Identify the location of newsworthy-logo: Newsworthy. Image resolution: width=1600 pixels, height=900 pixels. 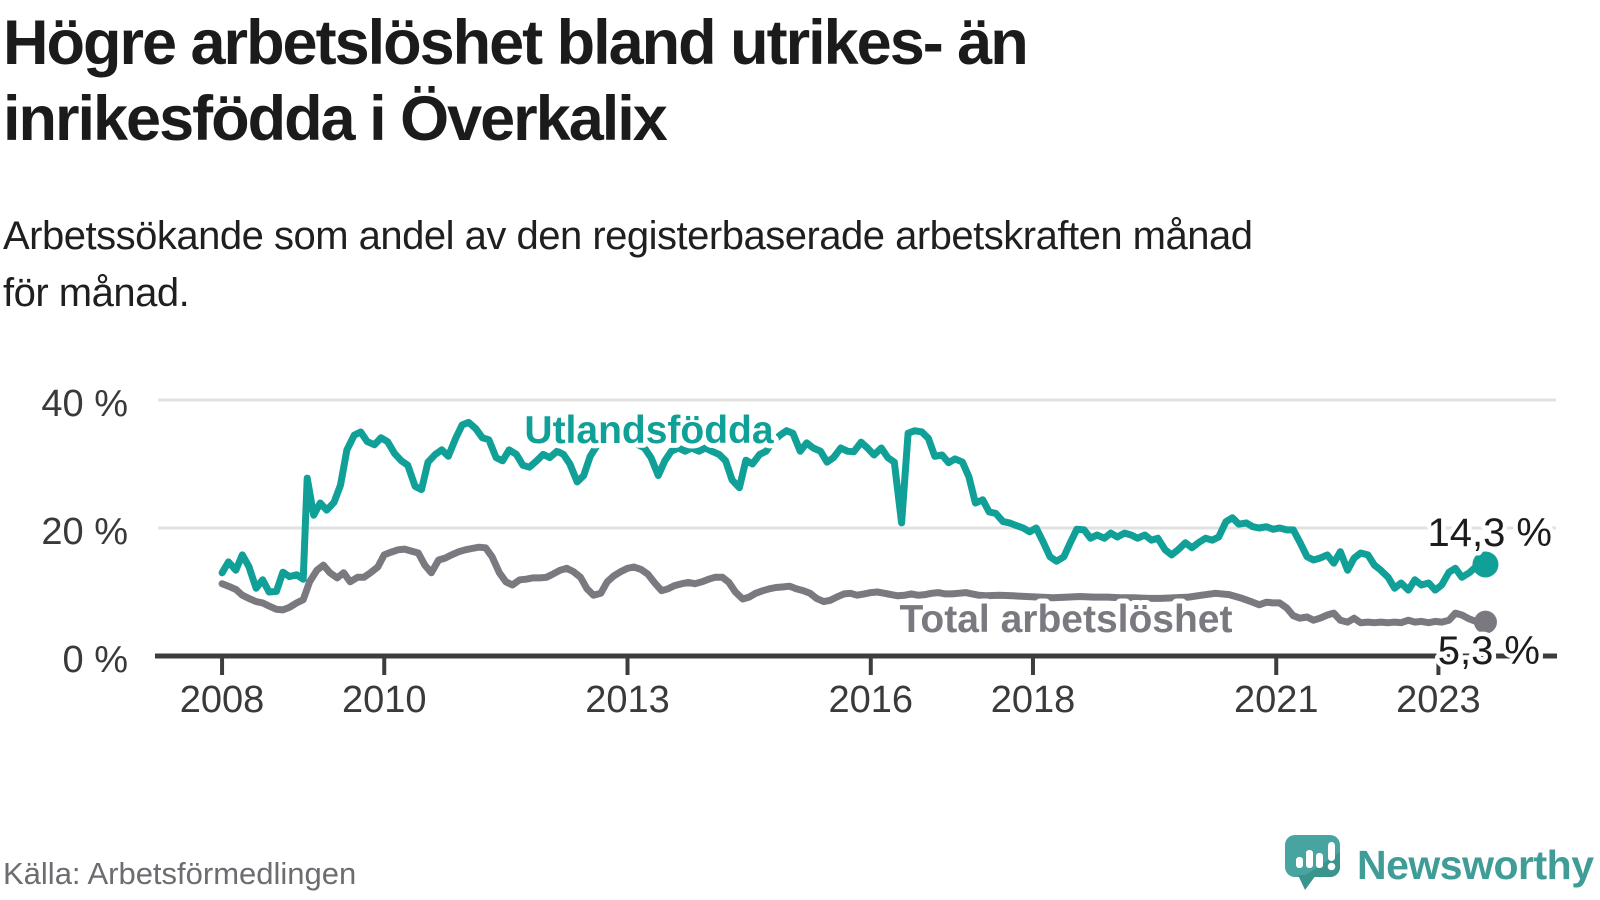
(1439, 865).